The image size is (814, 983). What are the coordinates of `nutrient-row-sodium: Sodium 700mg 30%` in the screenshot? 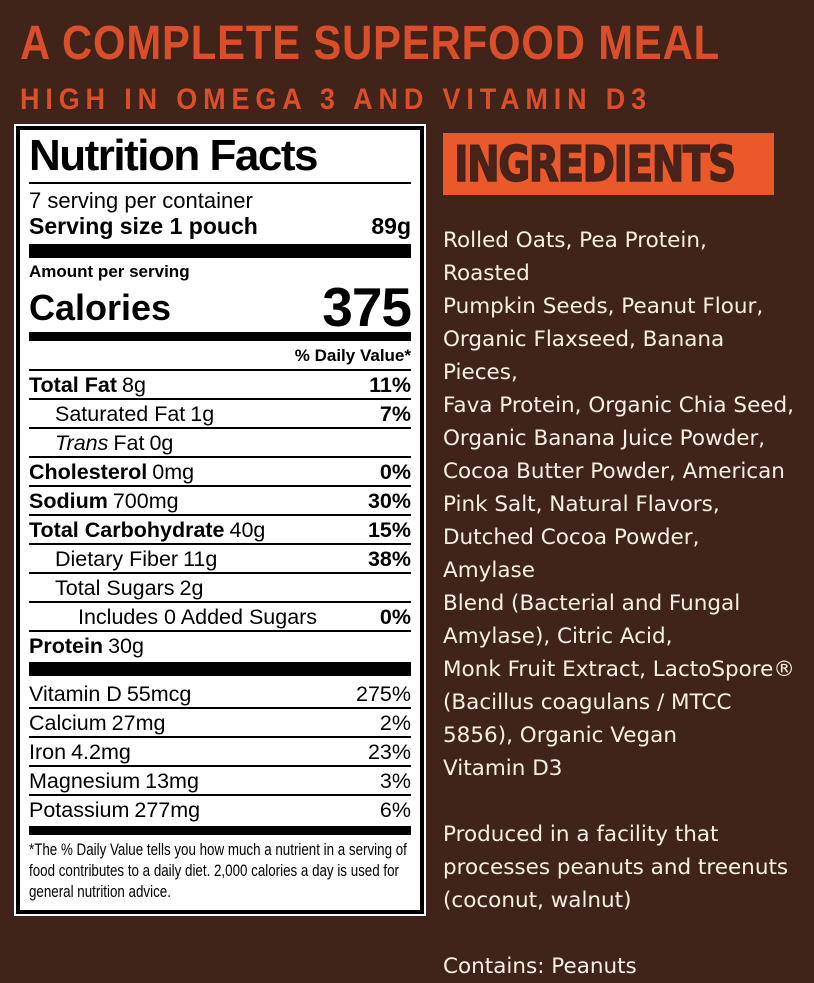 It's located at (220, 501).